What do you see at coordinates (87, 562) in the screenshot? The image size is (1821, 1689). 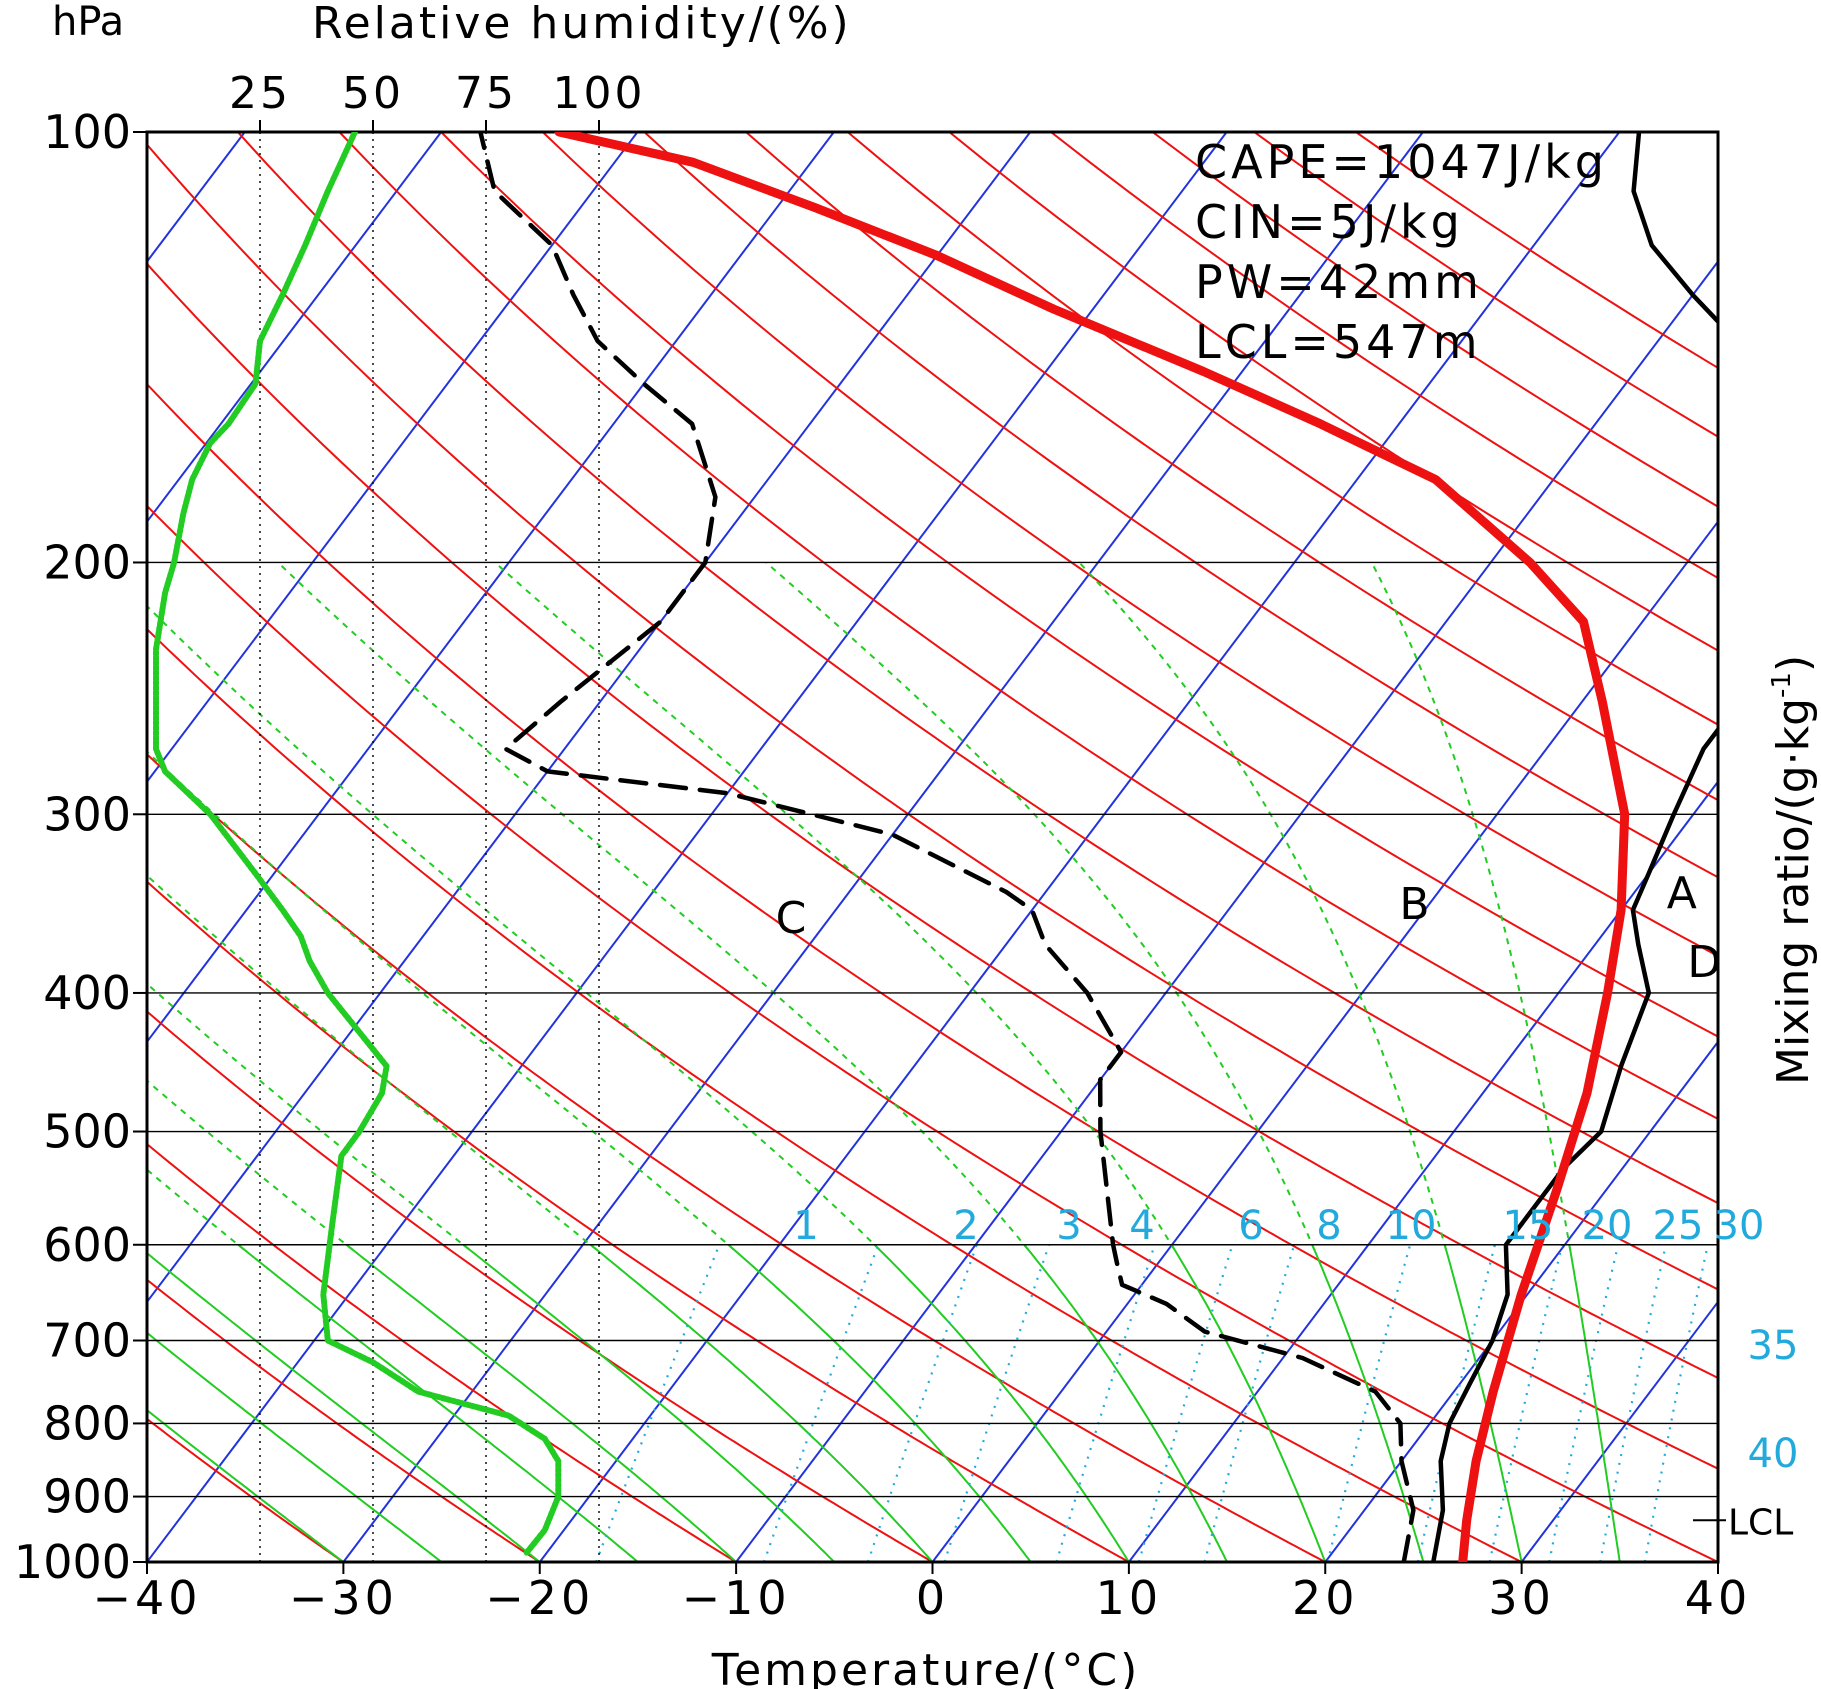 I see `pressure-tick-label: 200` at bounding box center [87, 562].